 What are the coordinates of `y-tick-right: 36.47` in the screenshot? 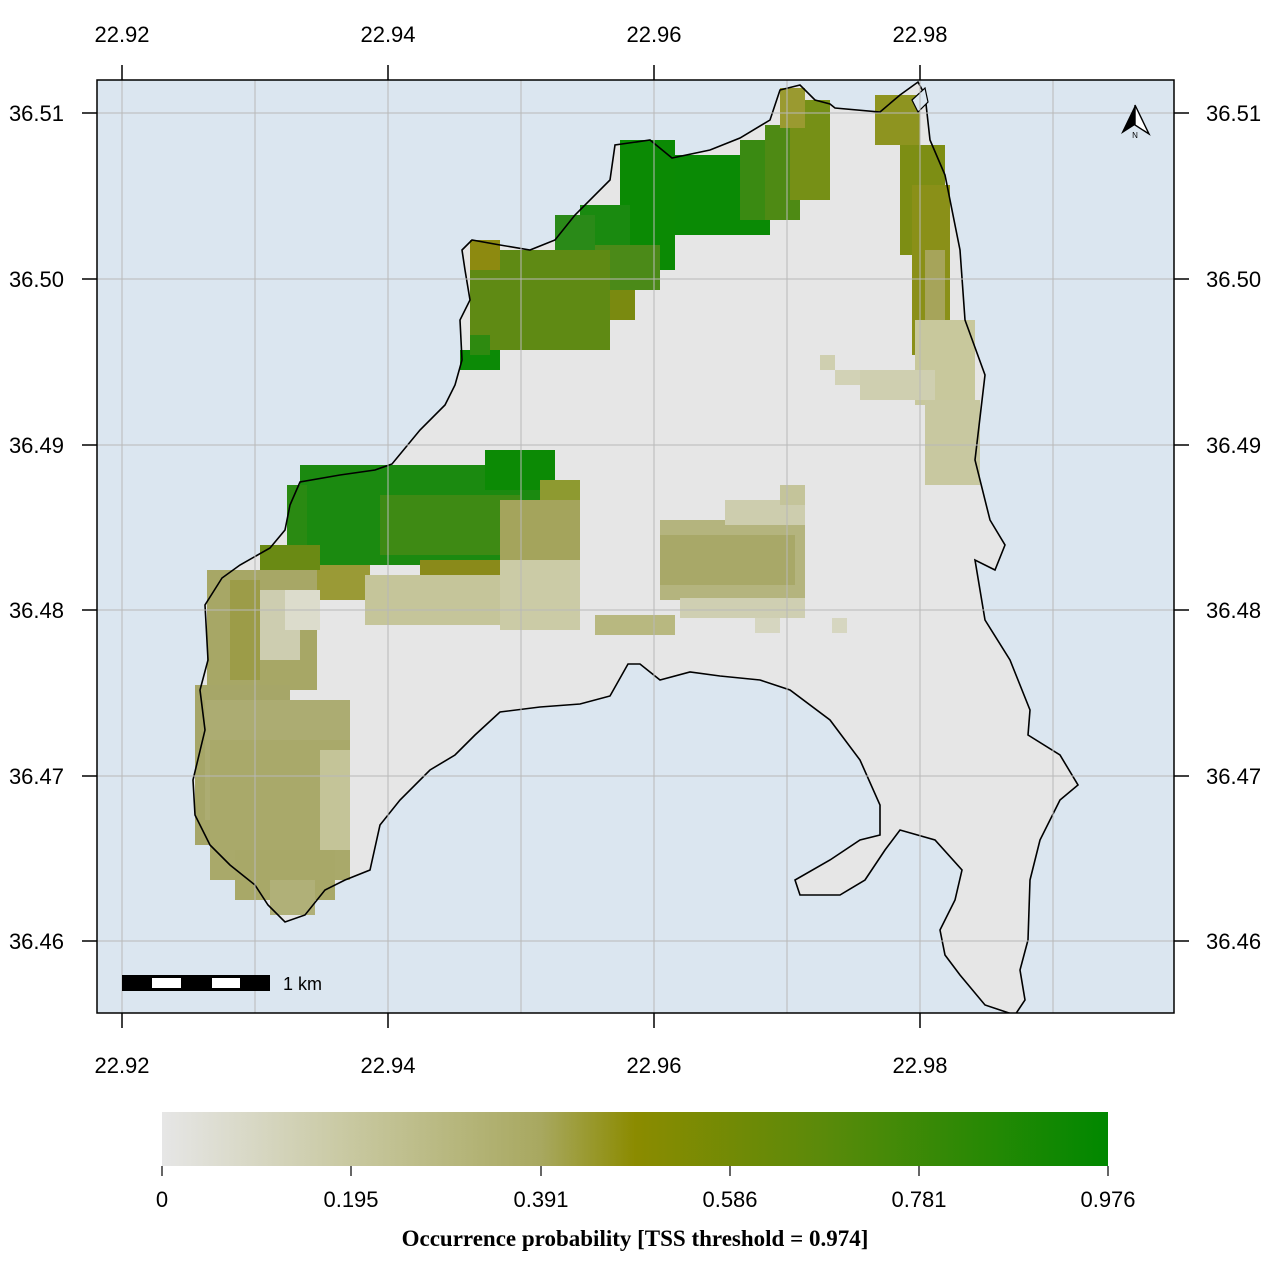 It's located at (1233, 776).